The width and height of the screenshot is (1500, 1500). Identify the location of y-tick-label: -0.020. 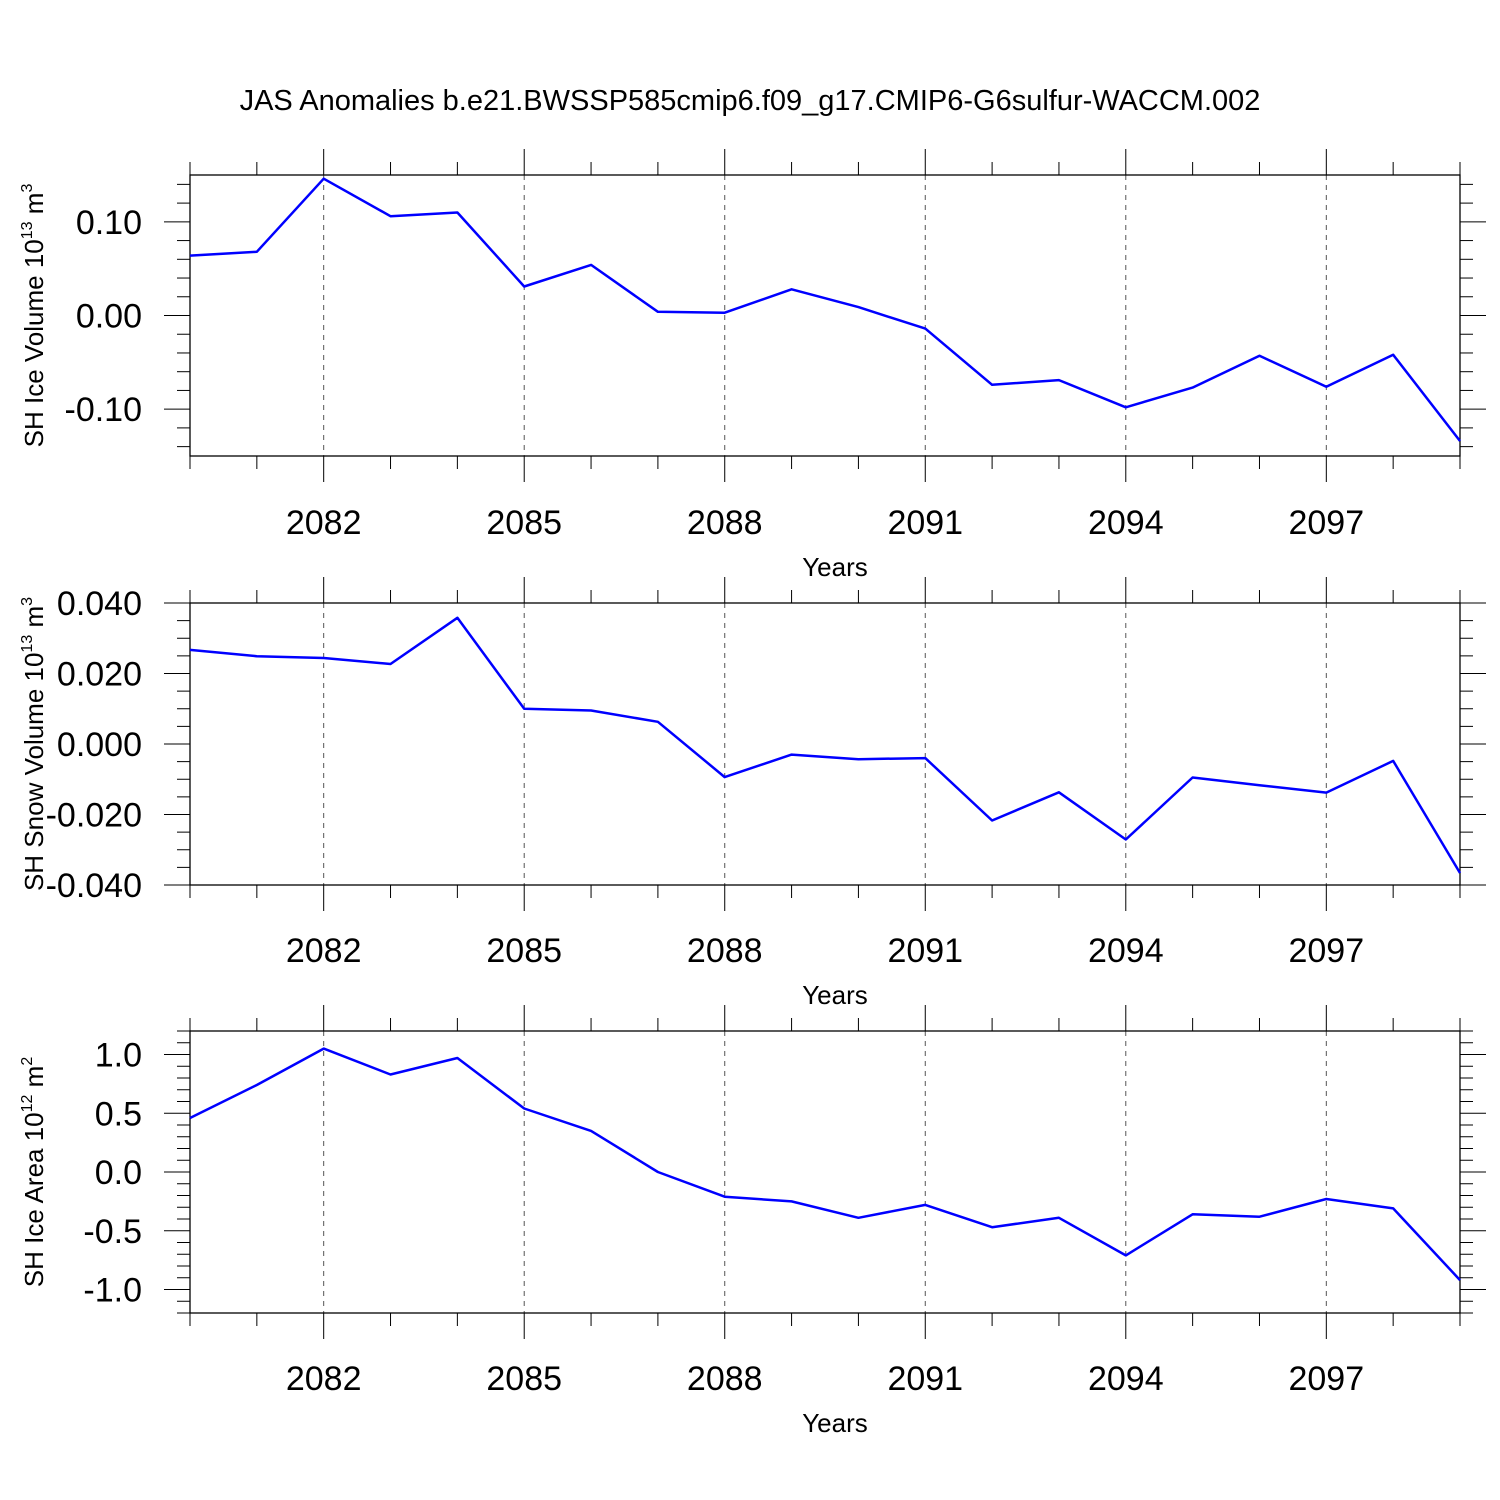
(94, 816).